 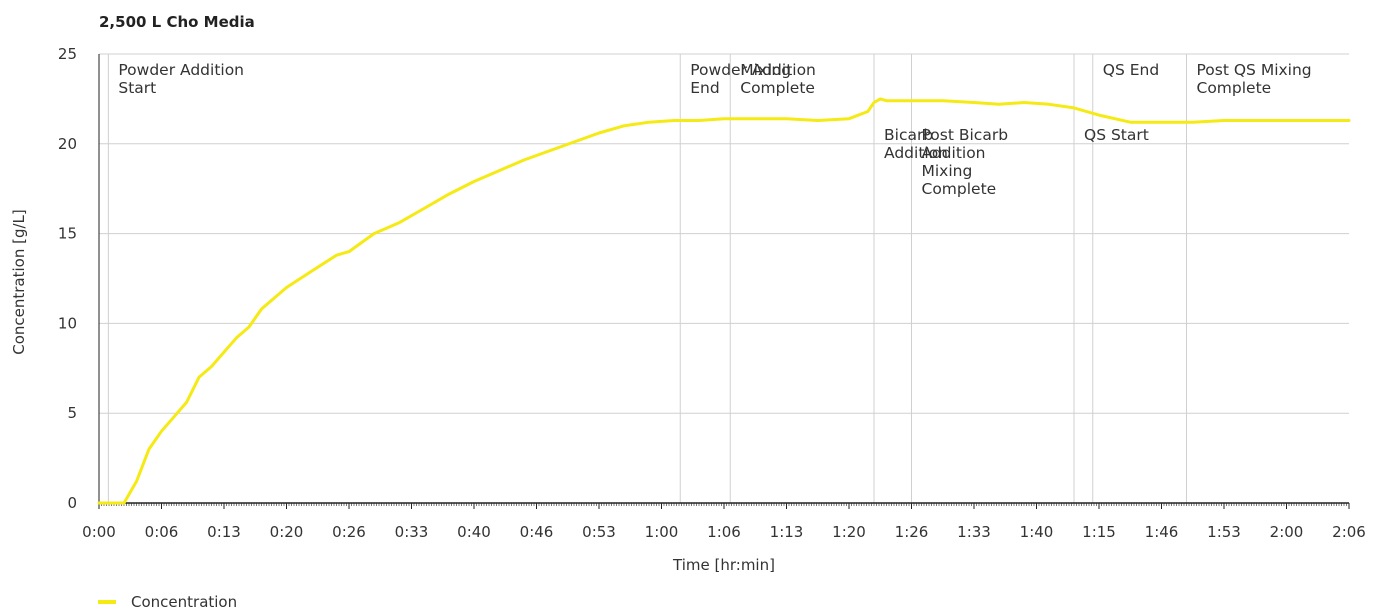 What do you see at coordinates (67, 144) in the screenshot?
I see `y-tick-label: 20` at bounding box center [67, 144].